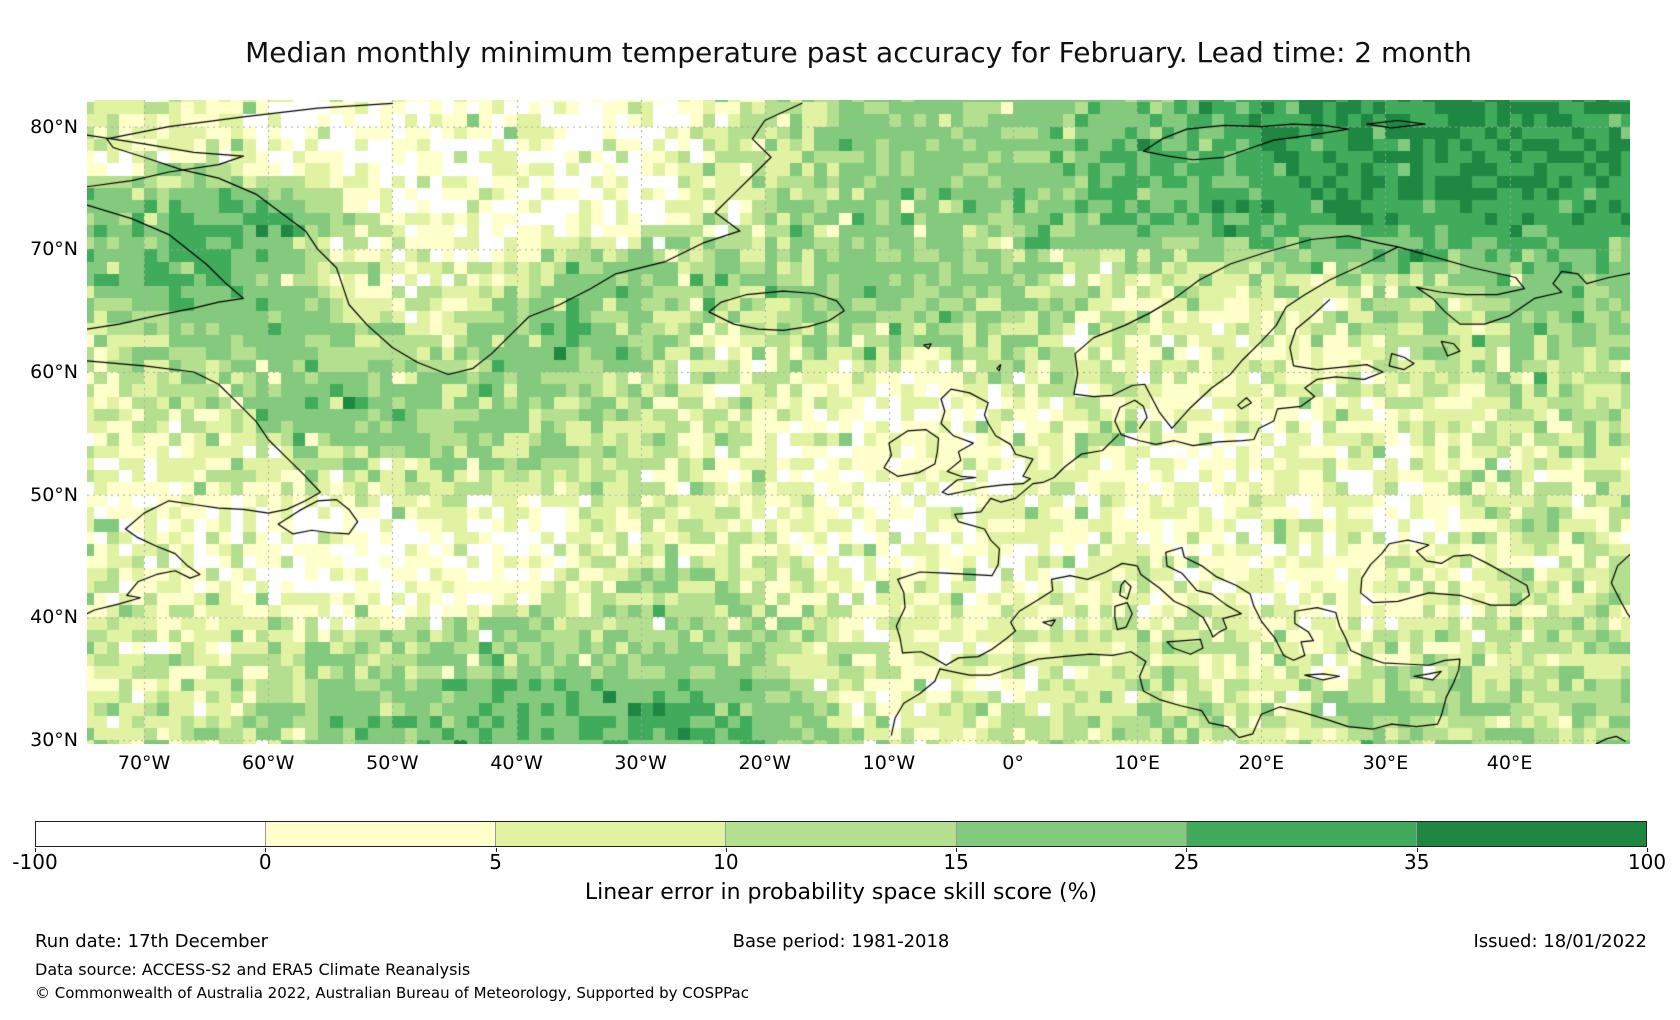 Image resolution: width=1680 pixels, height=1020 pixels. I want to click on lon-tick-label: 10°W, so click(889, 763).